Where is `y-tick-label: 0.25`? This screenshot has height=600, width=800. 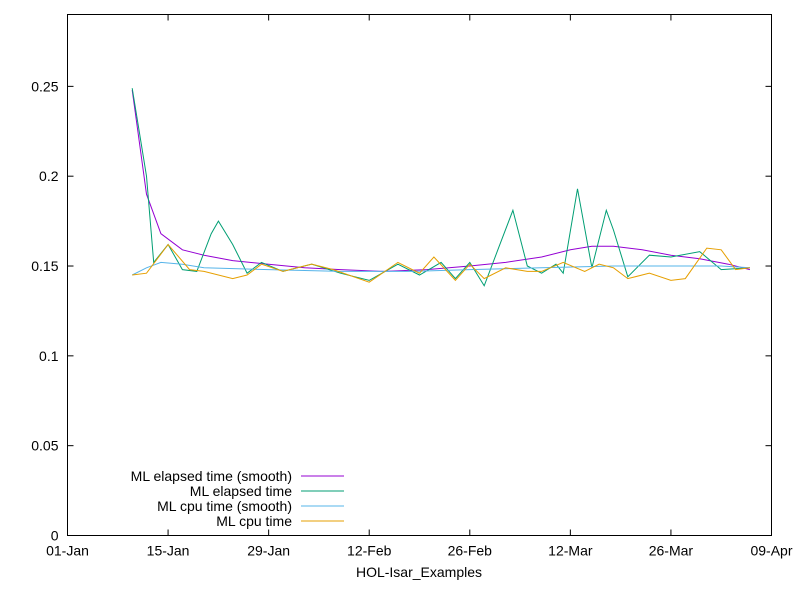 y-tick-label: 0.25 is located at coordinates (44, 86).